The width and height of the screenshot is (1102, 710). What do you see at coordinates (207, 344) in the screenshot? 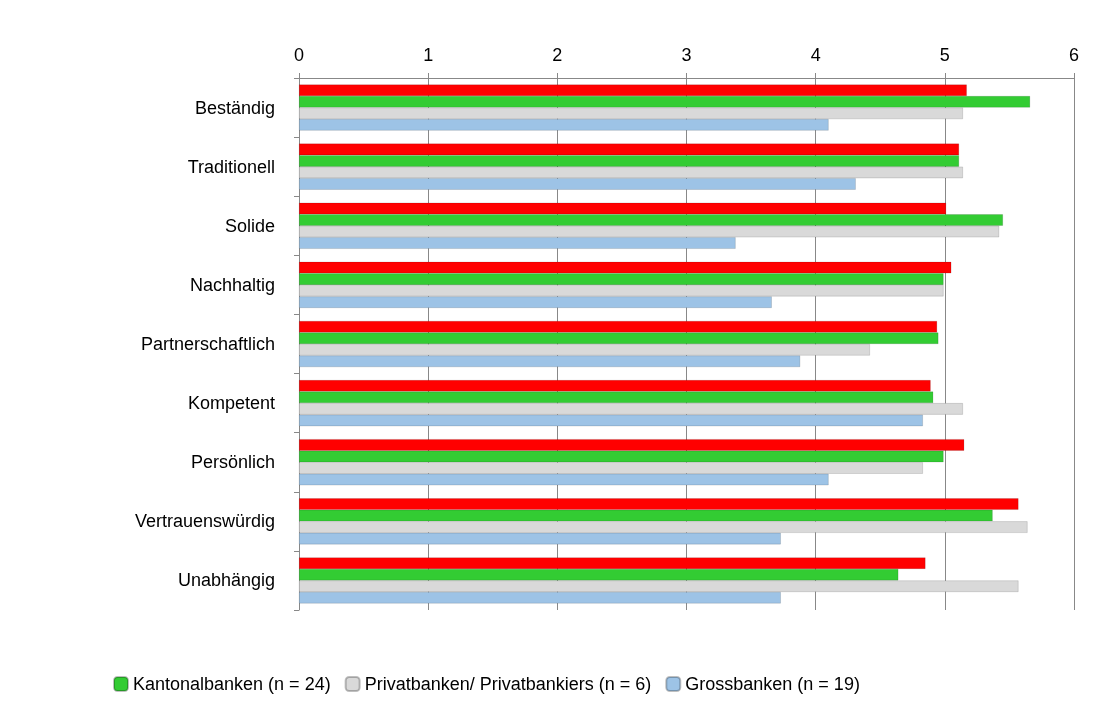
I see `y-tick-label: Partnerschaftlich` at bounding box center [207, 344].